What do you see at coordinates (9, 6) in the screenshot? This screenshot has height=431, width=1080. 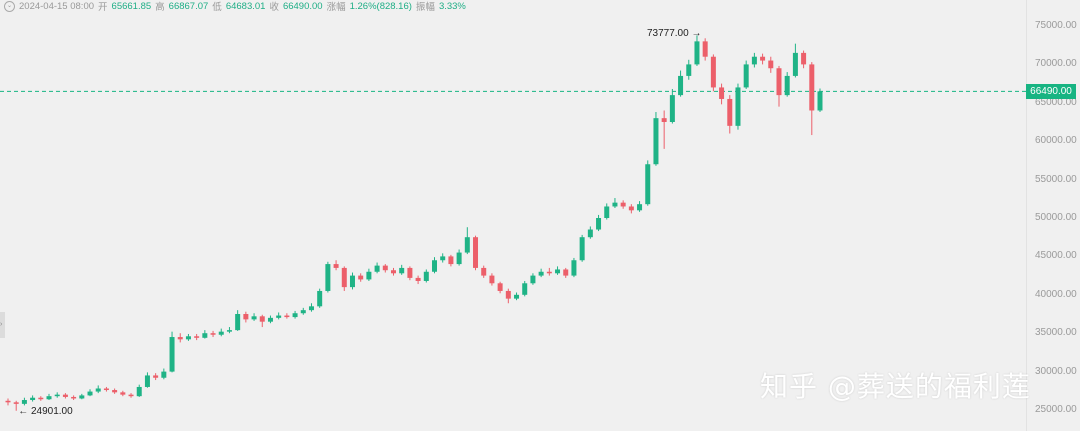 I see `chevron-down-circle-icon: ⌄` at bounding box center [9, 6].